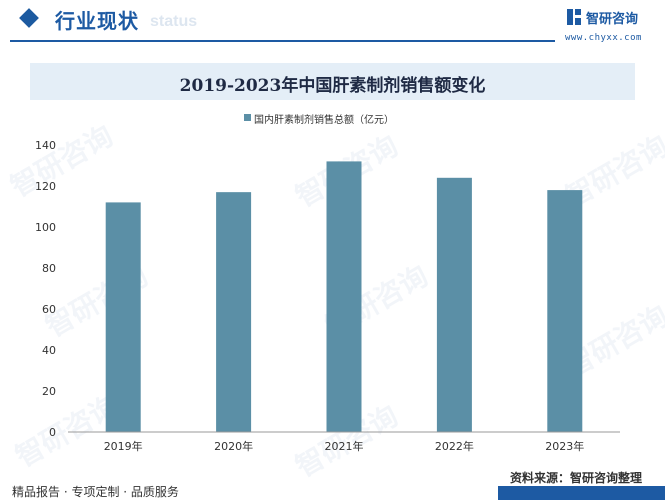  I want to click on x-tick-label: 2019年, so click(123, 446).